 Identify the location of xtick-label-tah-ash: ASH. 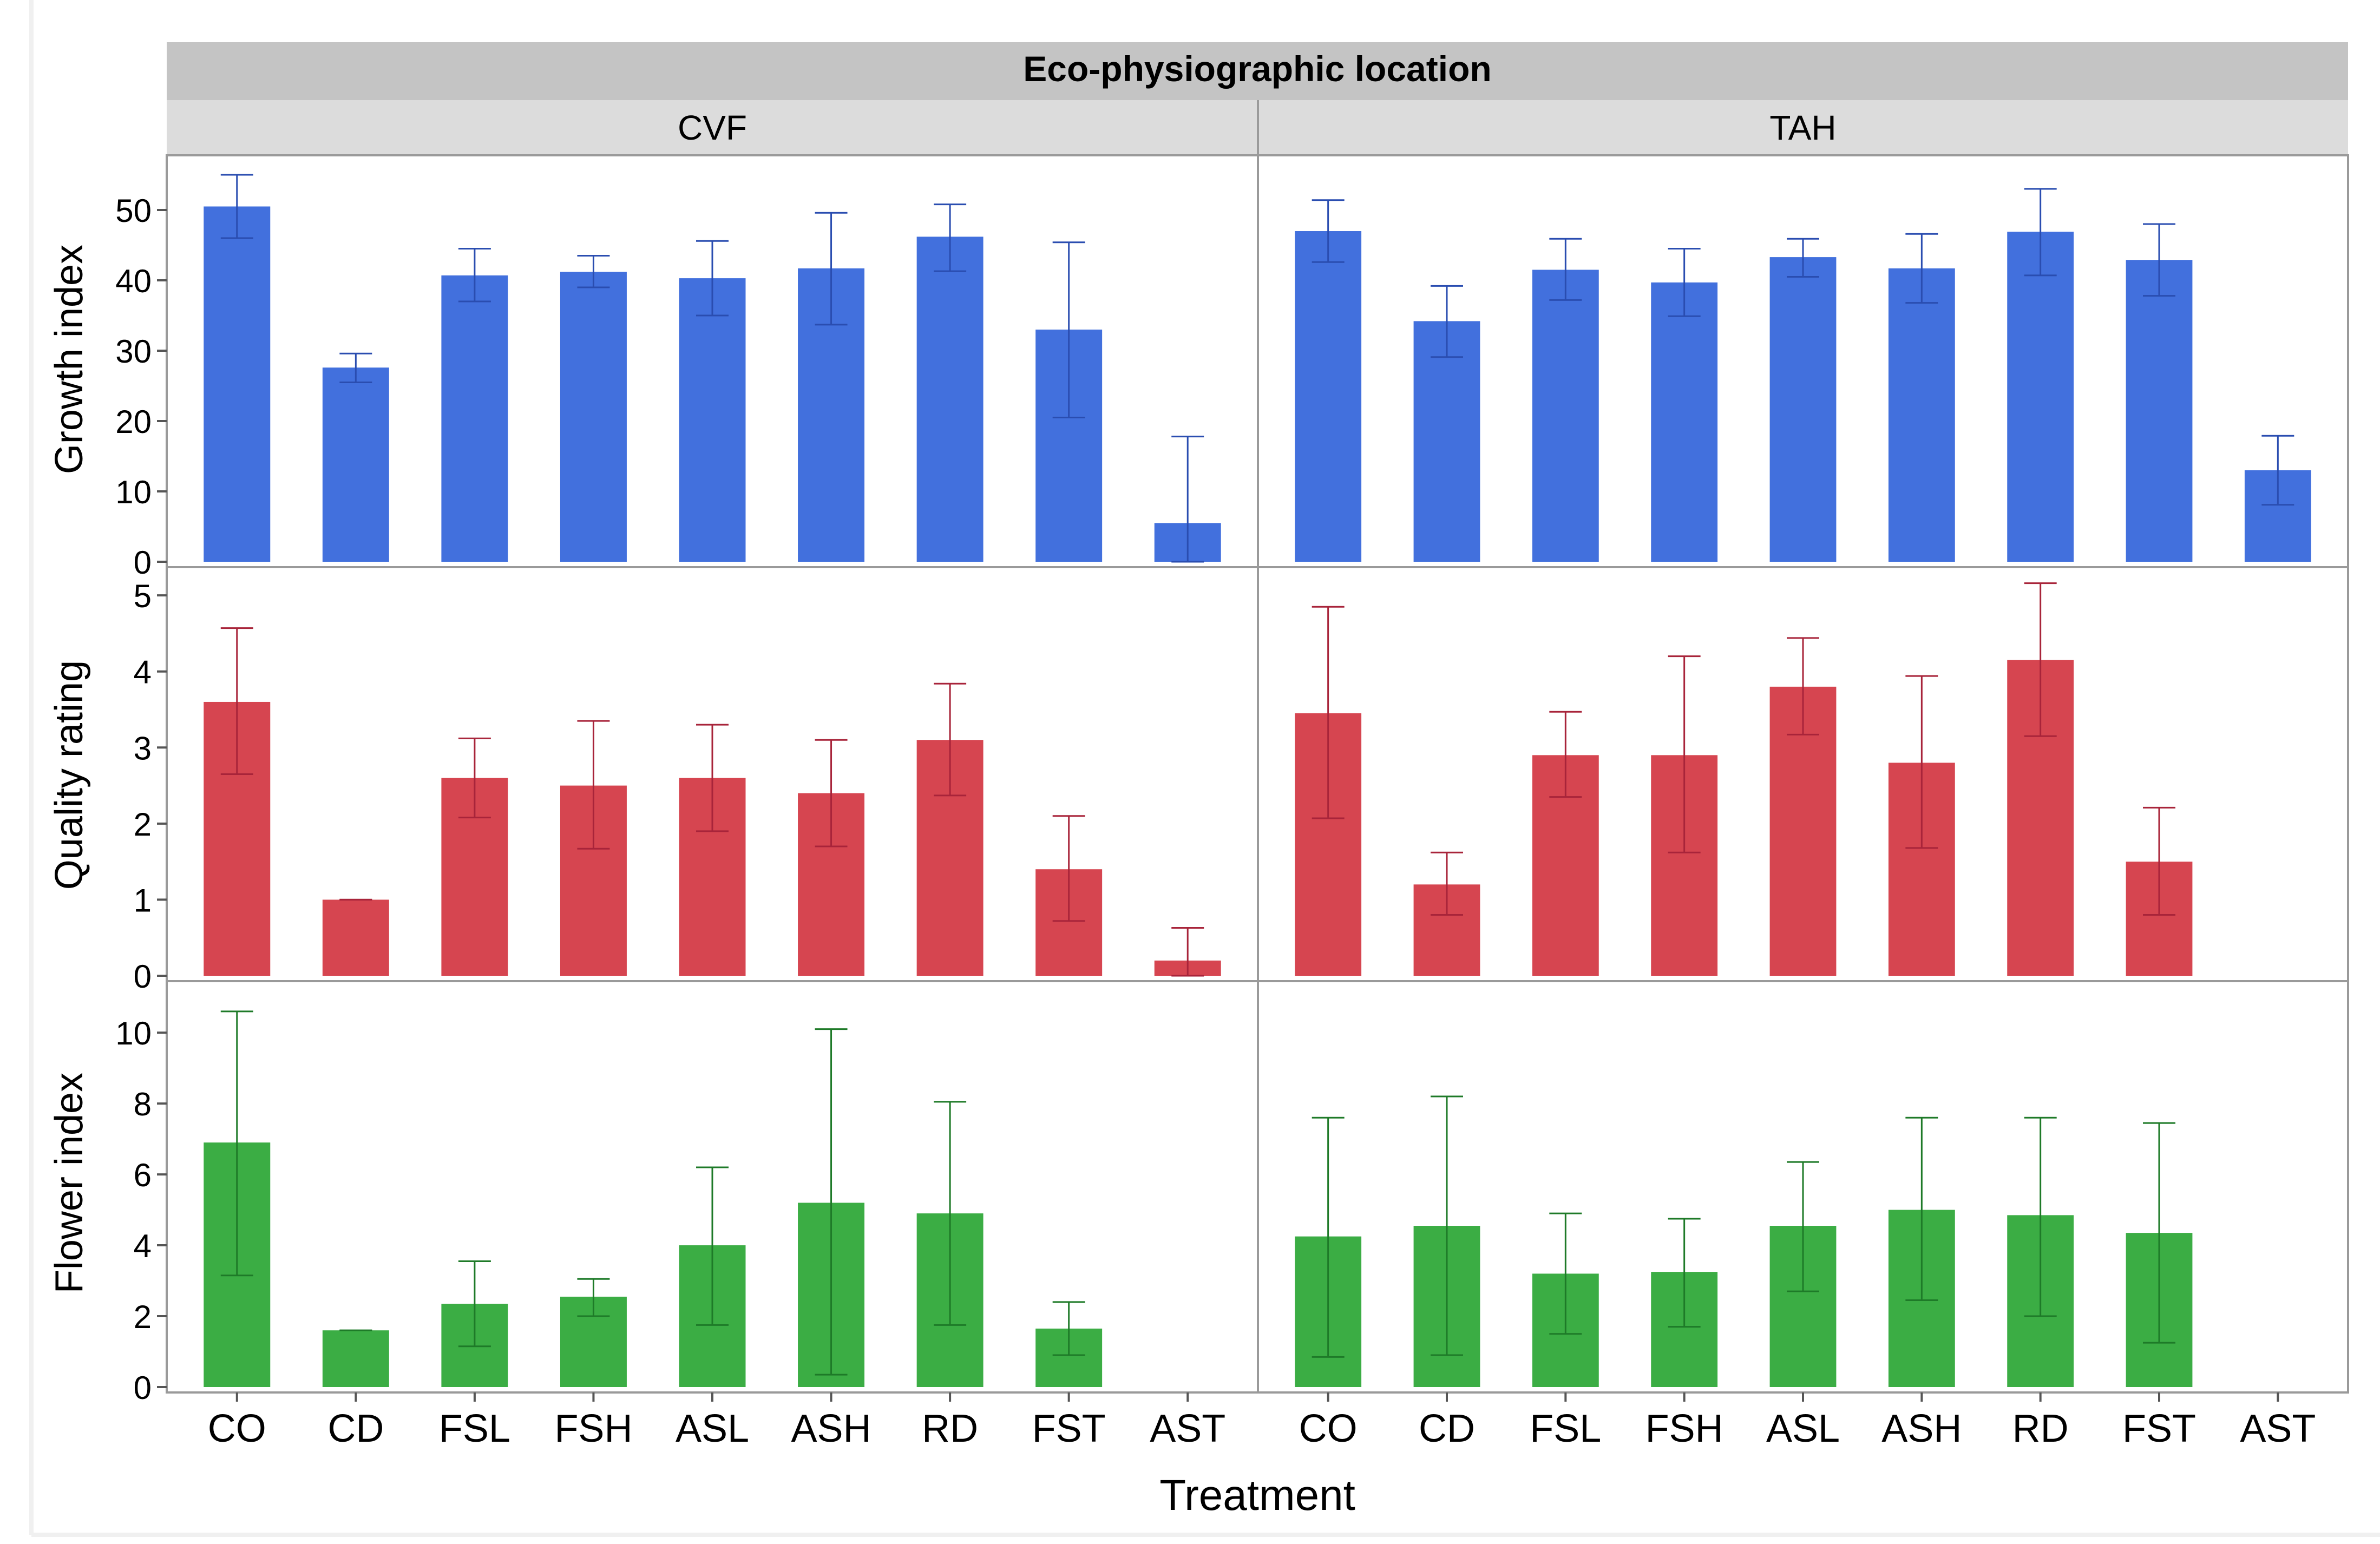
(1922, 1428).